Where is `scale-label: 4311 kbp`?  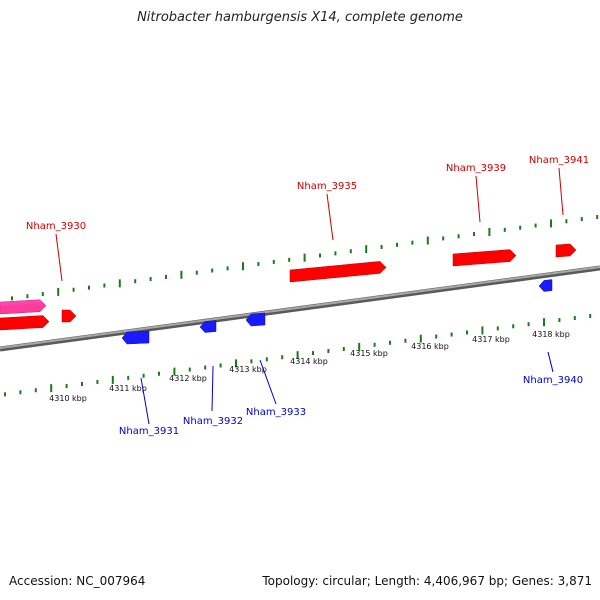 scale-label: 4311 kbp is located at coordinates (128, 388).